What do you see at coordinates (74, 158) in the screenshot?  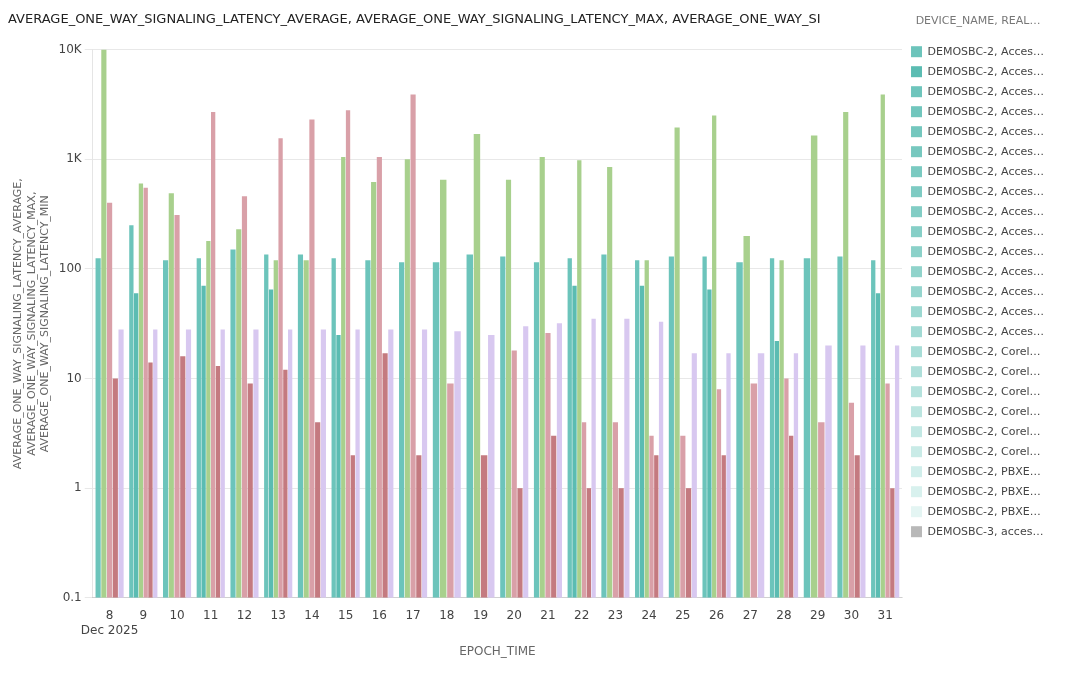 I see `y-tick-label: 1K` at bounding box center [74, 158].